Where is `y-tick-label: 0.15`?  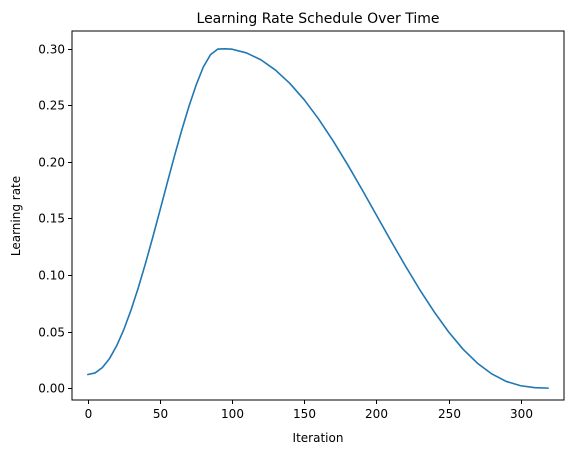 y-tick-label: 0.15 is located at coordinates (51, 219).